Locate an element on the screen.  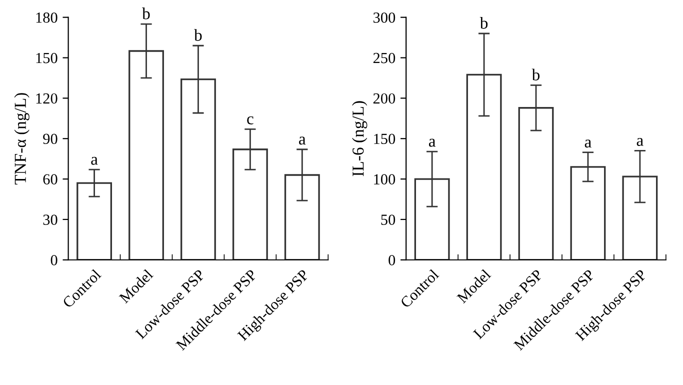
y-tick-label: 90 is located at coordinates (50, 139).